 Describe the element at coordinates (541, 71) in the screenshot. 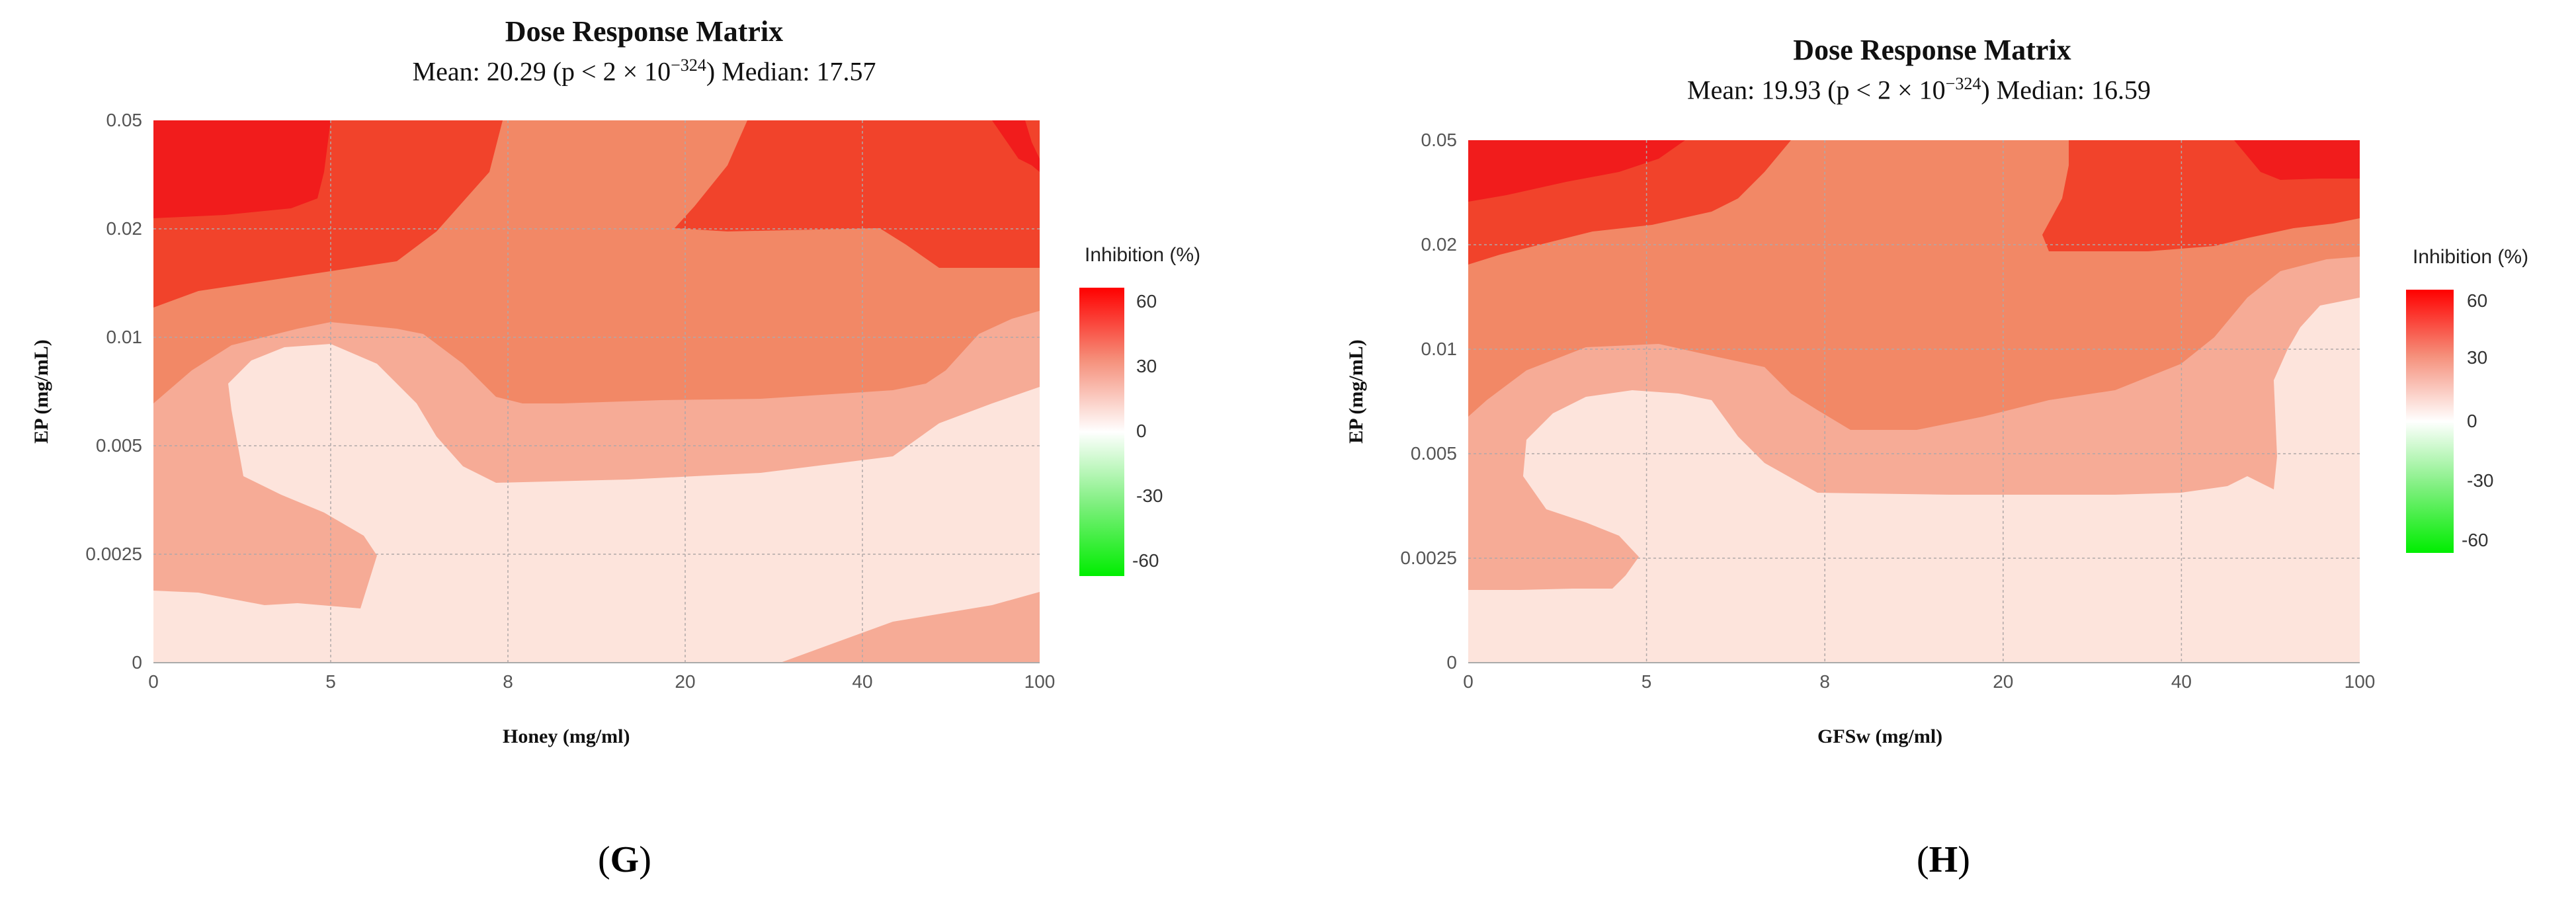

I see `subtitle-mean: Mean: 20.29 (p < 2 × 10` at that location.